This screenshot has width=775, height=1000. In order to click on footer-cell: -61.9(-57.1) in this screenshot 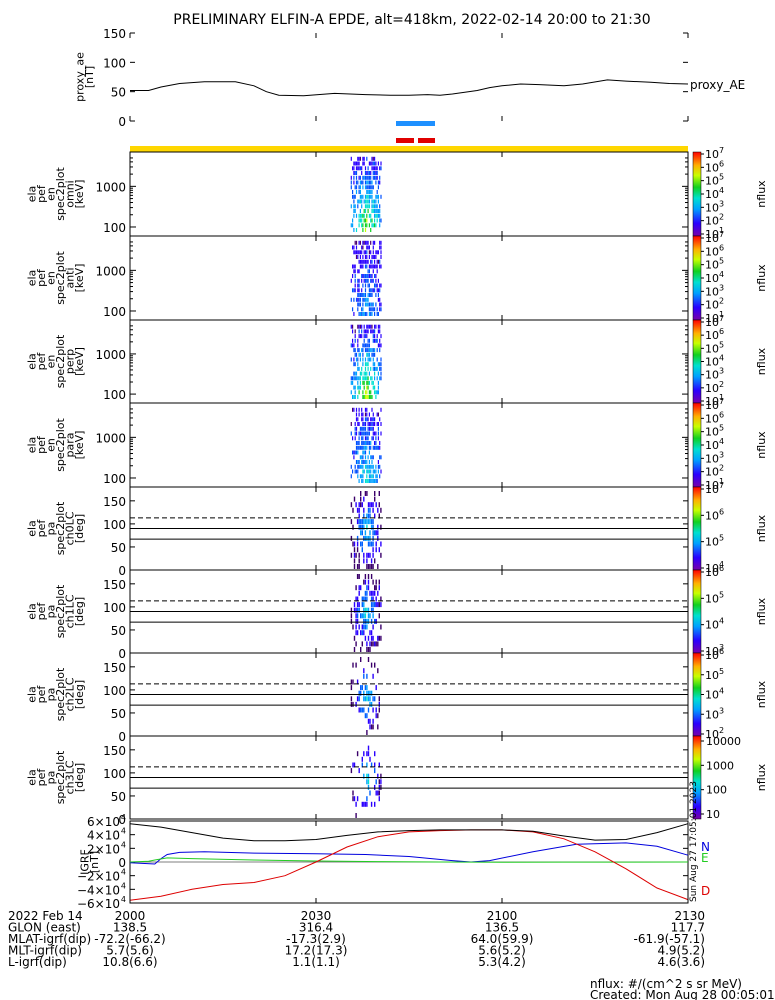, I will do `click(669, 939)`.